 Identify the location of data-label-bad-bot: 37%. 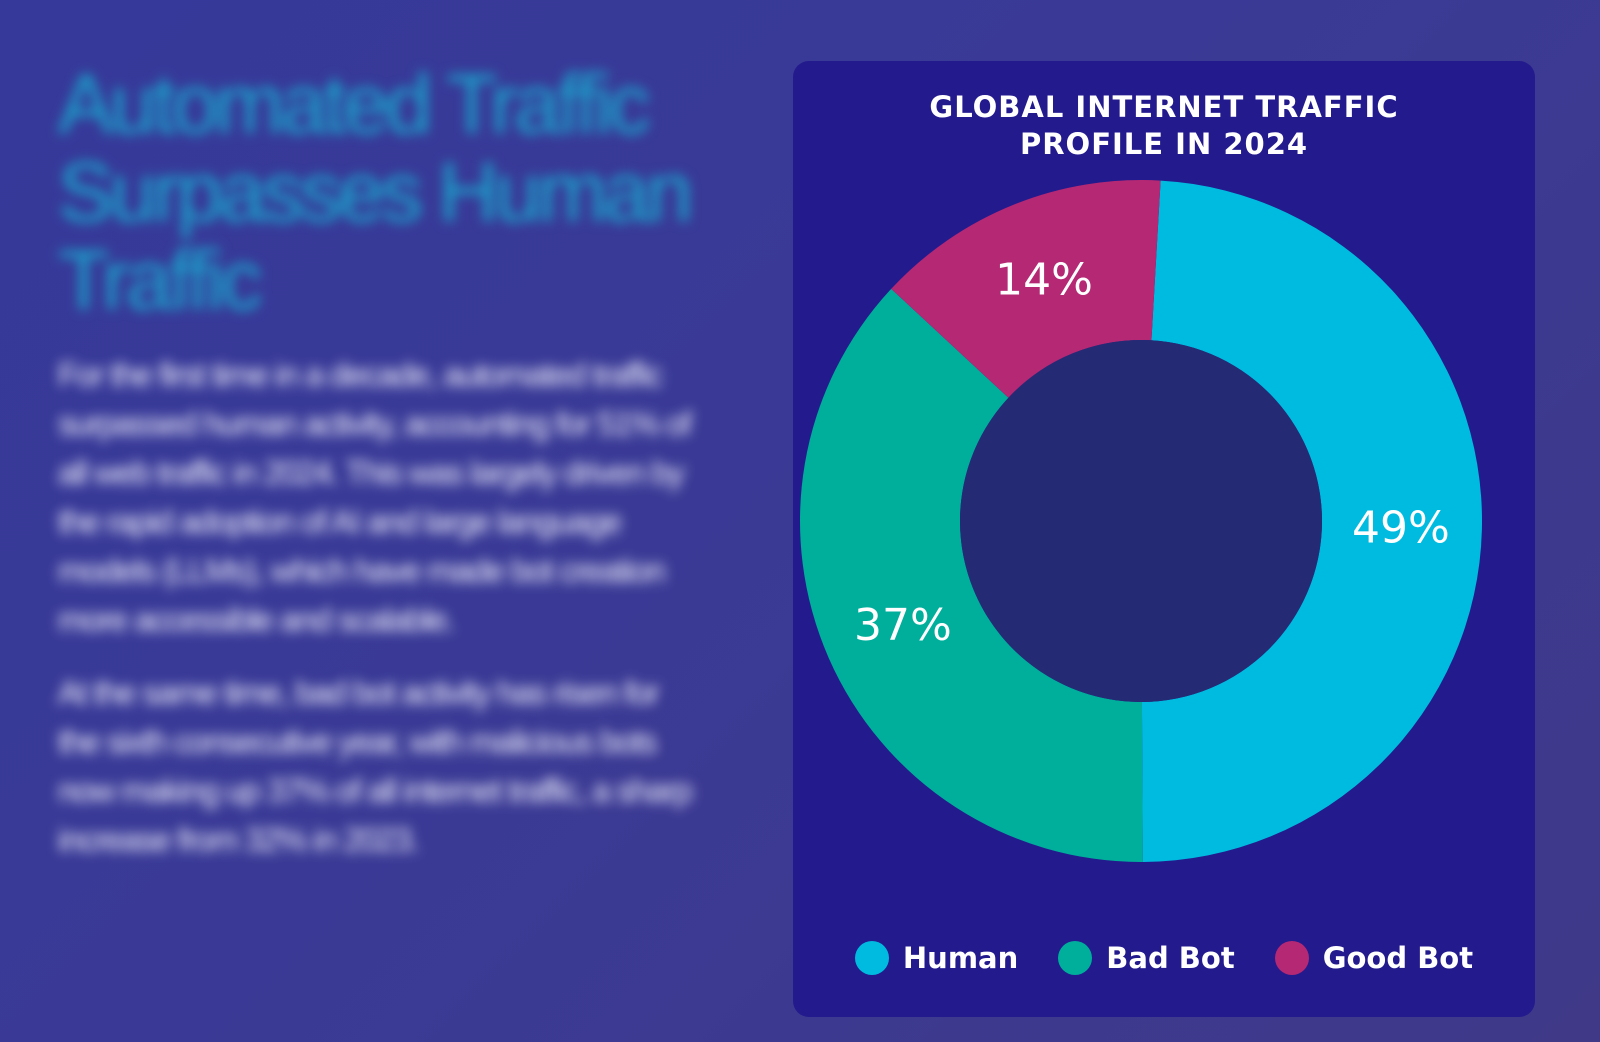
(903, 625).